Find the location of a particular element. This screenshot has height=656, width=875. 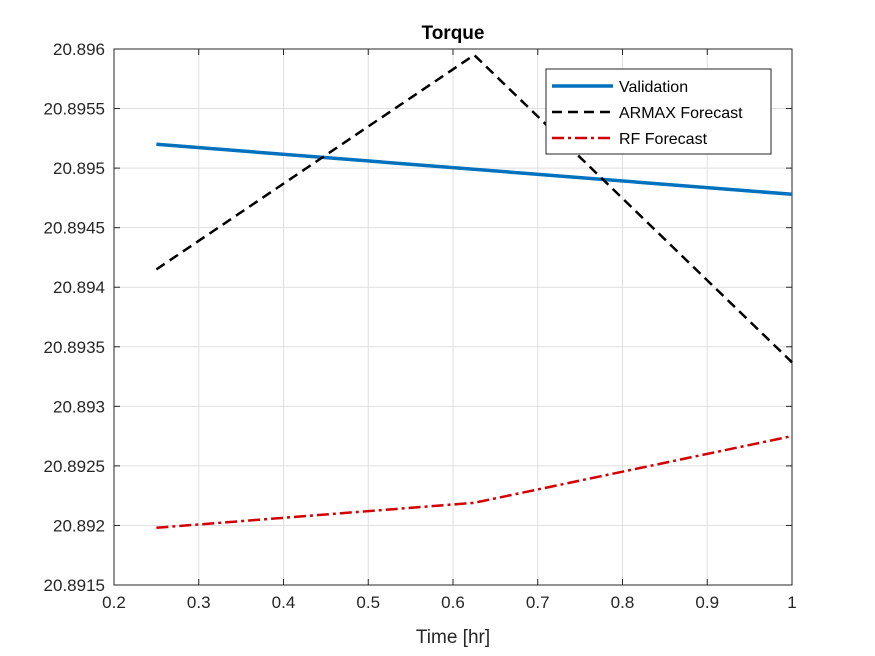

x-axis-label: Time [hr] is located at coordinates (453, 637).